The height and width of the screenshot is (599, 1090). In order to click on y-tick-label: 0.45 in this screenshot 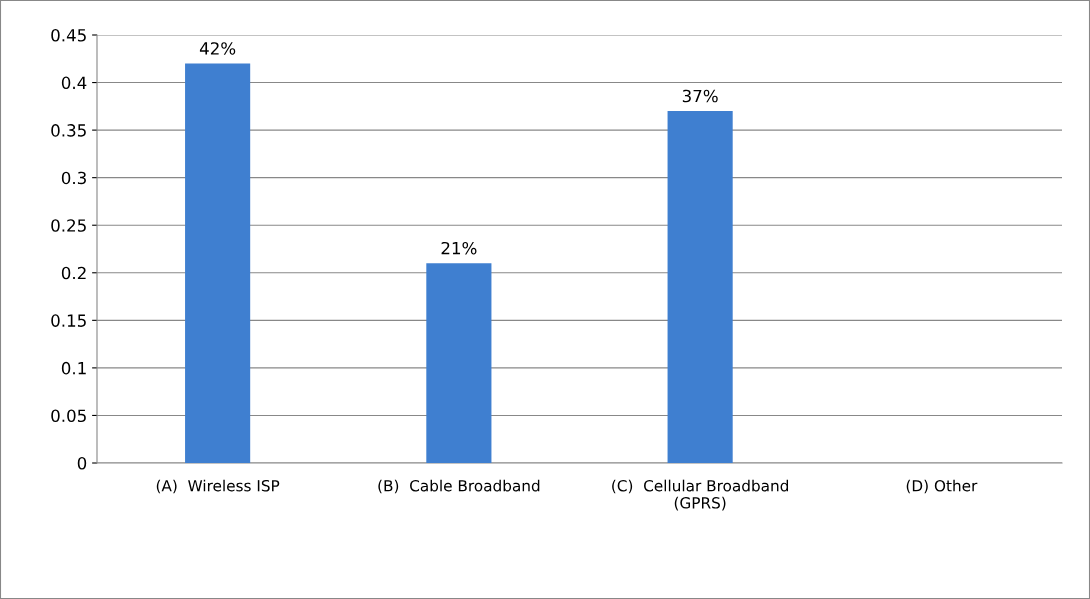, I will do `click(68, 35)`.